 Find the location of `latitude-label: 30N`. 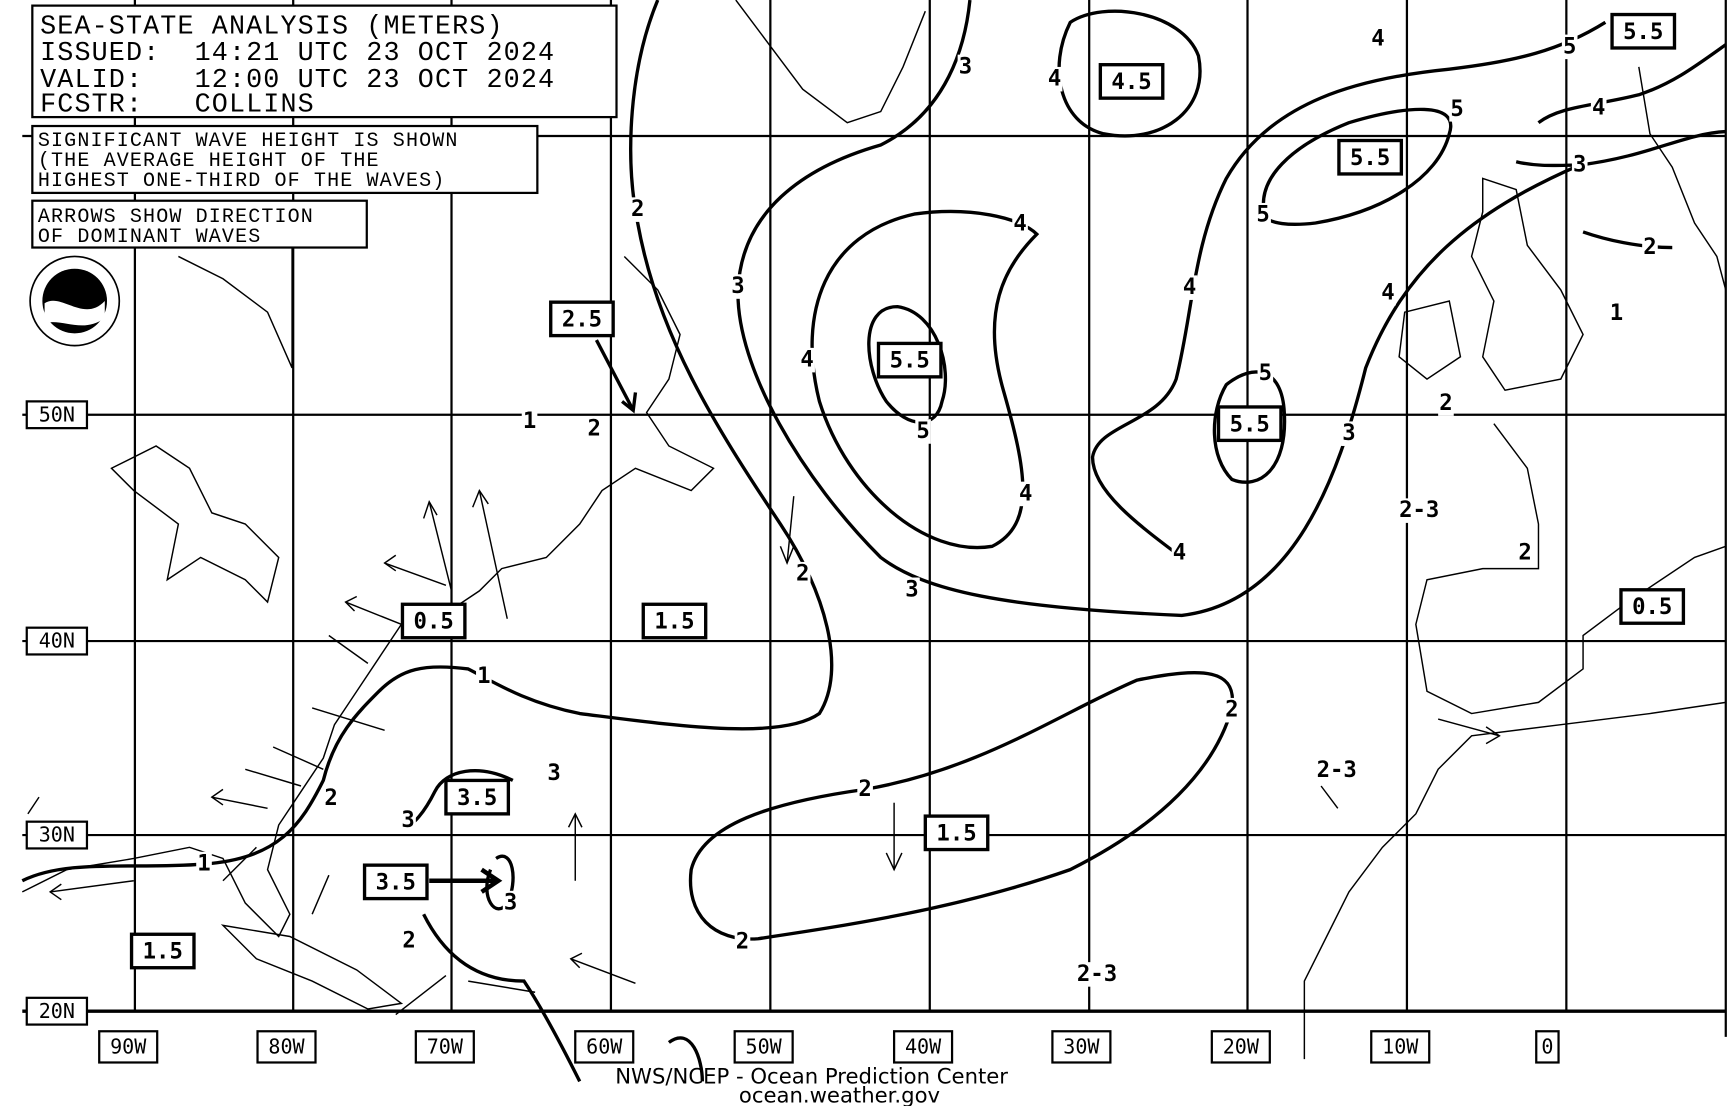

latitude-label: 30N is located at coordinates (57, 835).